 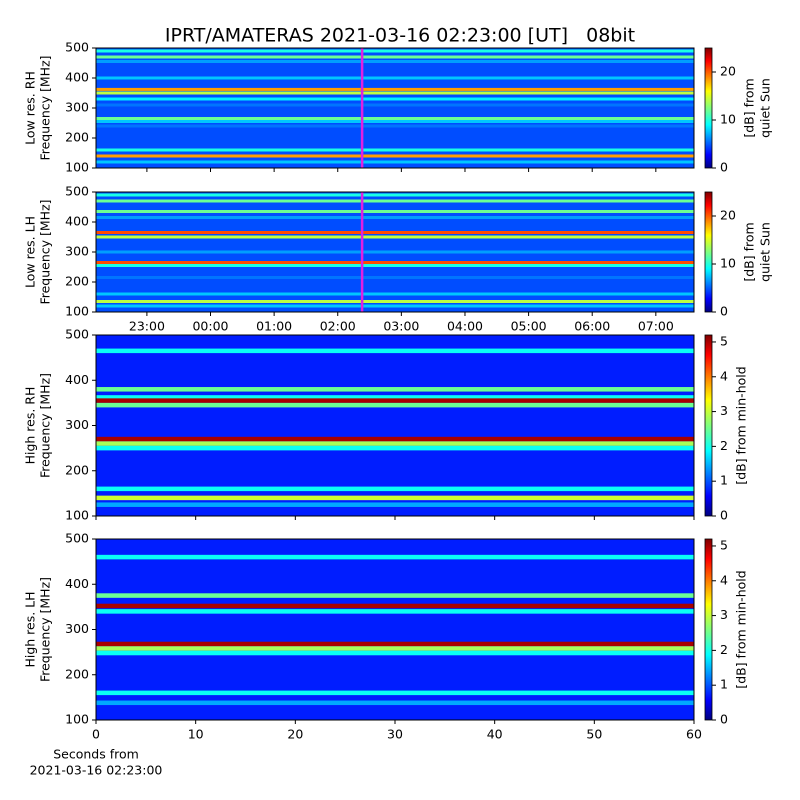 What do you see at coordinates (401, 326) in the screenshot?
I see `x-tick-label: 03:00` at bounding box center [401, 326].